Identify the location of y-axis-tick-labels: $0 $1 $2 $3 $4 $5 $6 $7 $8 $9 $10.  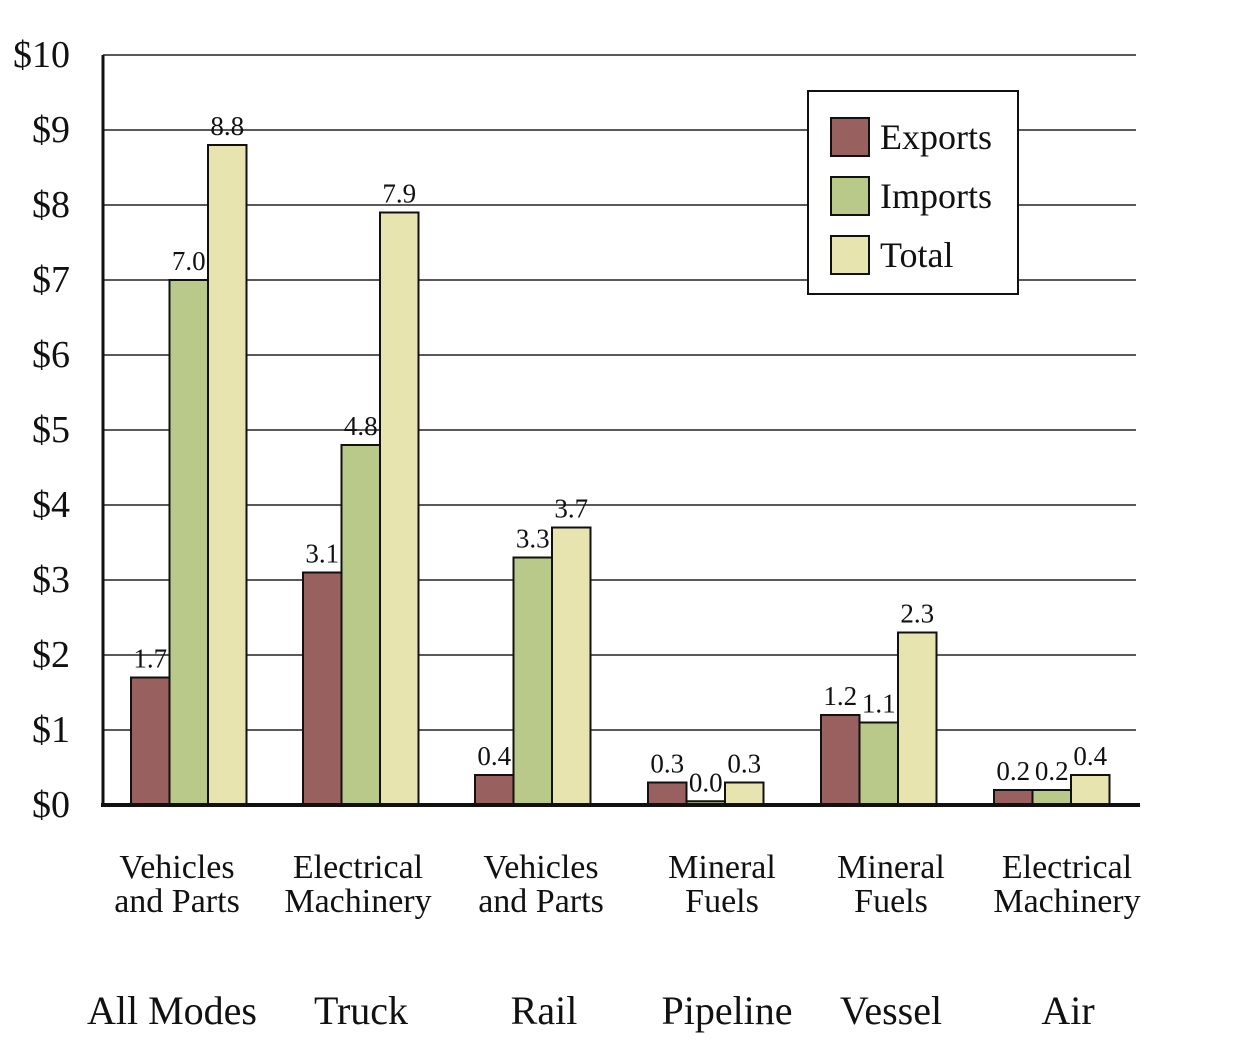
(41, 430).